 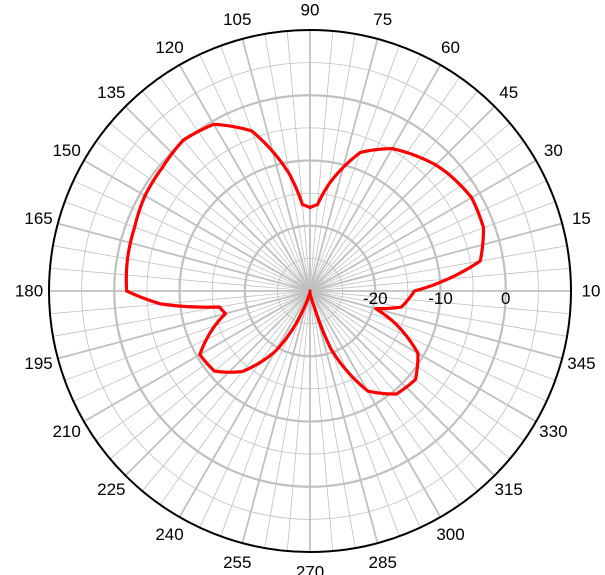 What do you see at coordinates (66, 431) in the screenshot?
I see `angle-tick-label: 210` at bounding box center [66, 431].